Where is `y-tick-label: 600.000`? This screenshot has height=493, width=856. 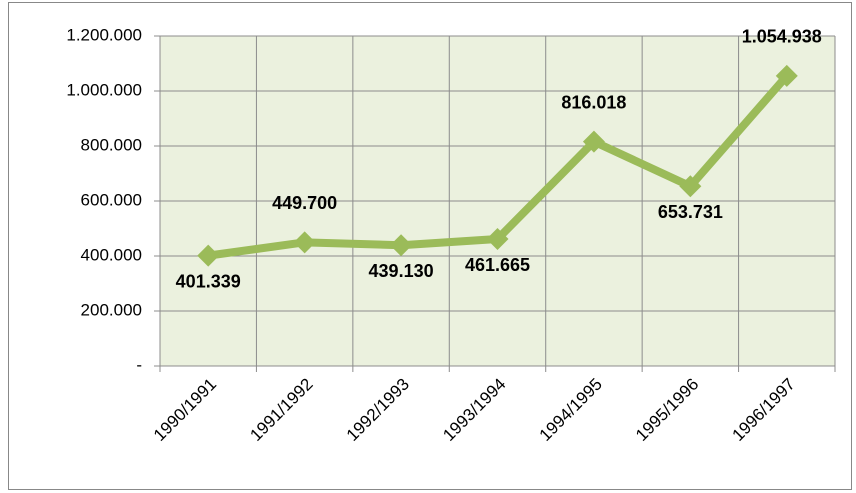
y-tick-label: 600.000 is located at coordinates (111, 199).